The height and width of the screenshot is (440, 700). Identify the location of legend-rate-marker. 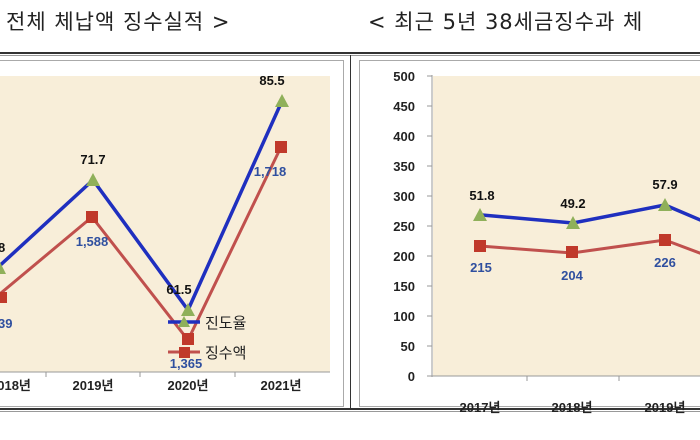
(184, 321).